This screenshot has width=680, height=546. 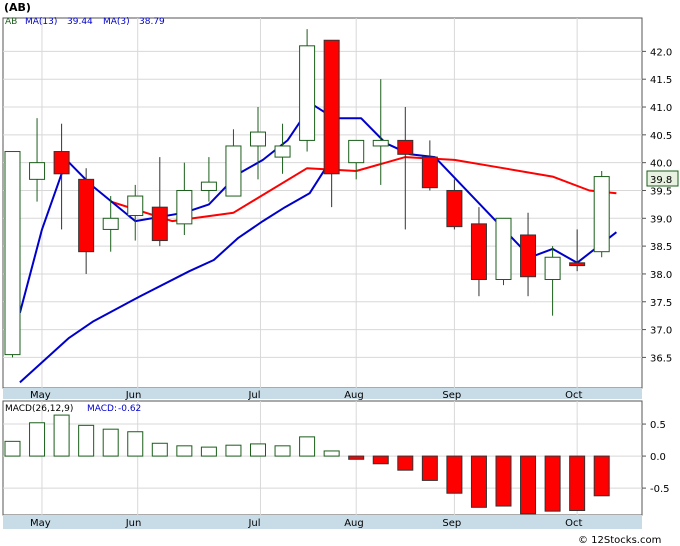 I want to click on last-price-label: 39.8, so click(x=661, y=180).